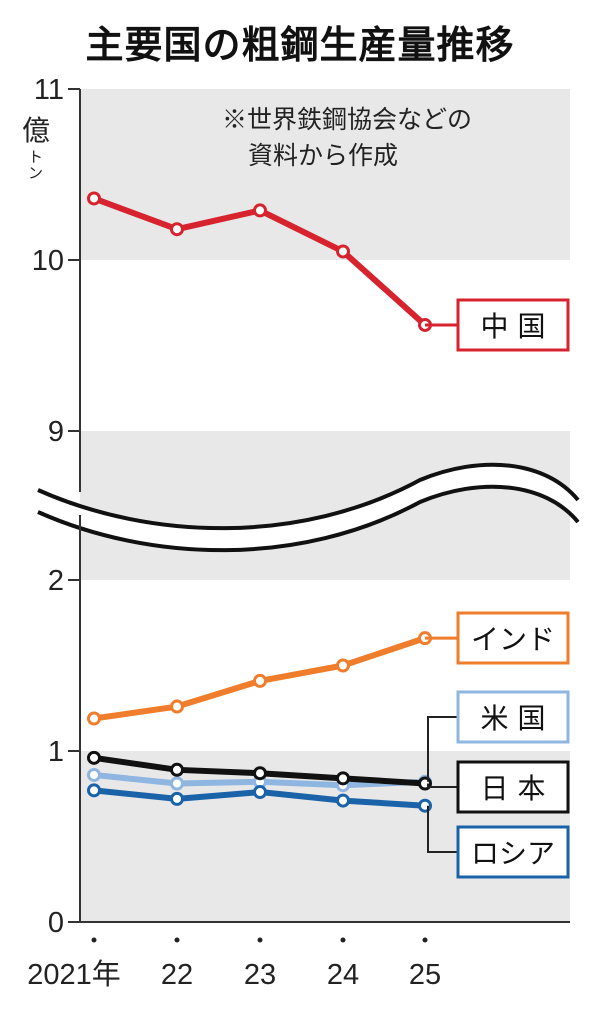 This screenshot has height=1012, width=600. I want to click on x-tick-label: 24, so click(343, 975).